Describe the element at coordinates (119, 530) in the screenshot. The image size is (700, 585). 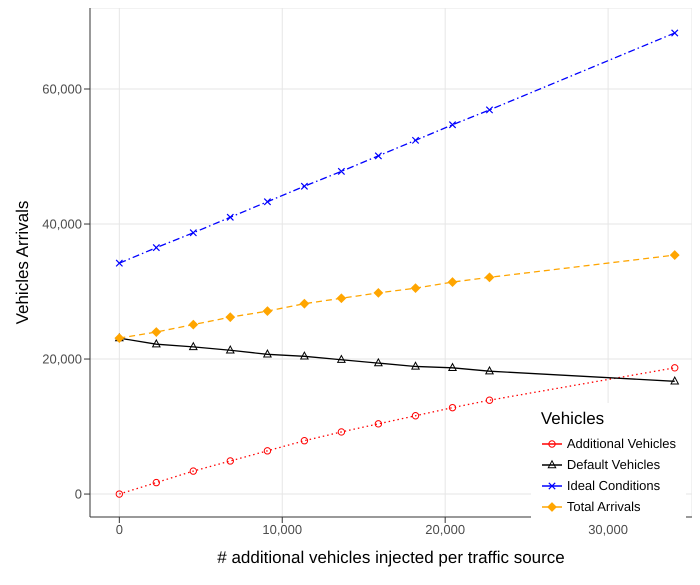
I see `x-tick-label: 0` at that location.